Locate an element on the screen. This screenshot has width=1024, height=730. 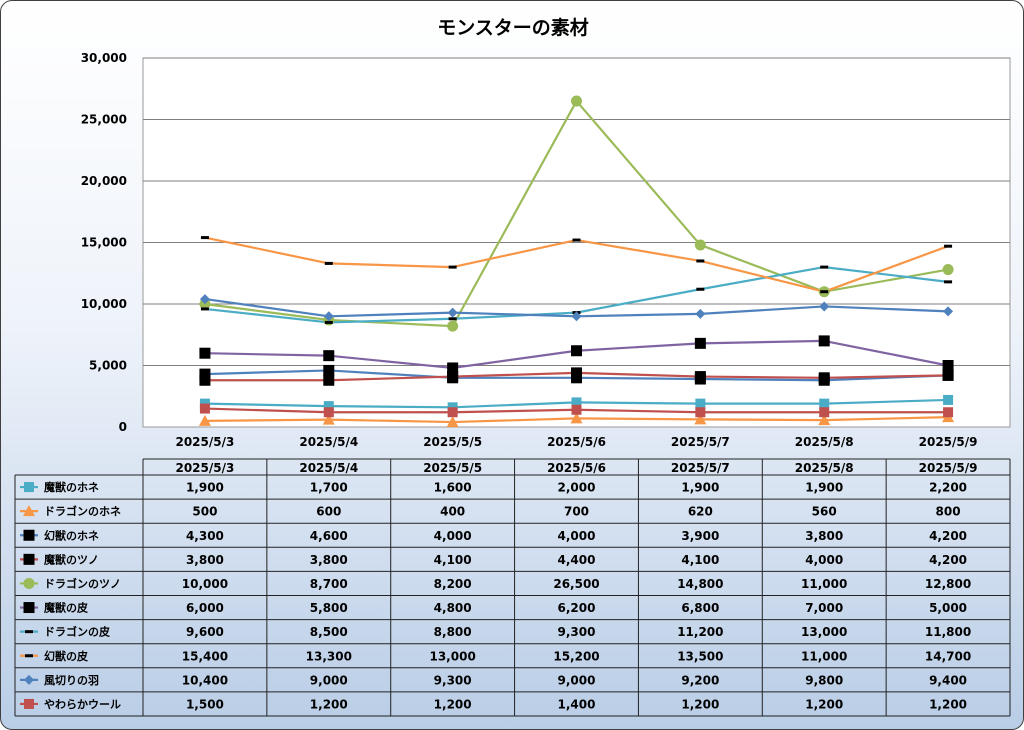
table-cell: 8,700 is located at coordinates (329, 584).